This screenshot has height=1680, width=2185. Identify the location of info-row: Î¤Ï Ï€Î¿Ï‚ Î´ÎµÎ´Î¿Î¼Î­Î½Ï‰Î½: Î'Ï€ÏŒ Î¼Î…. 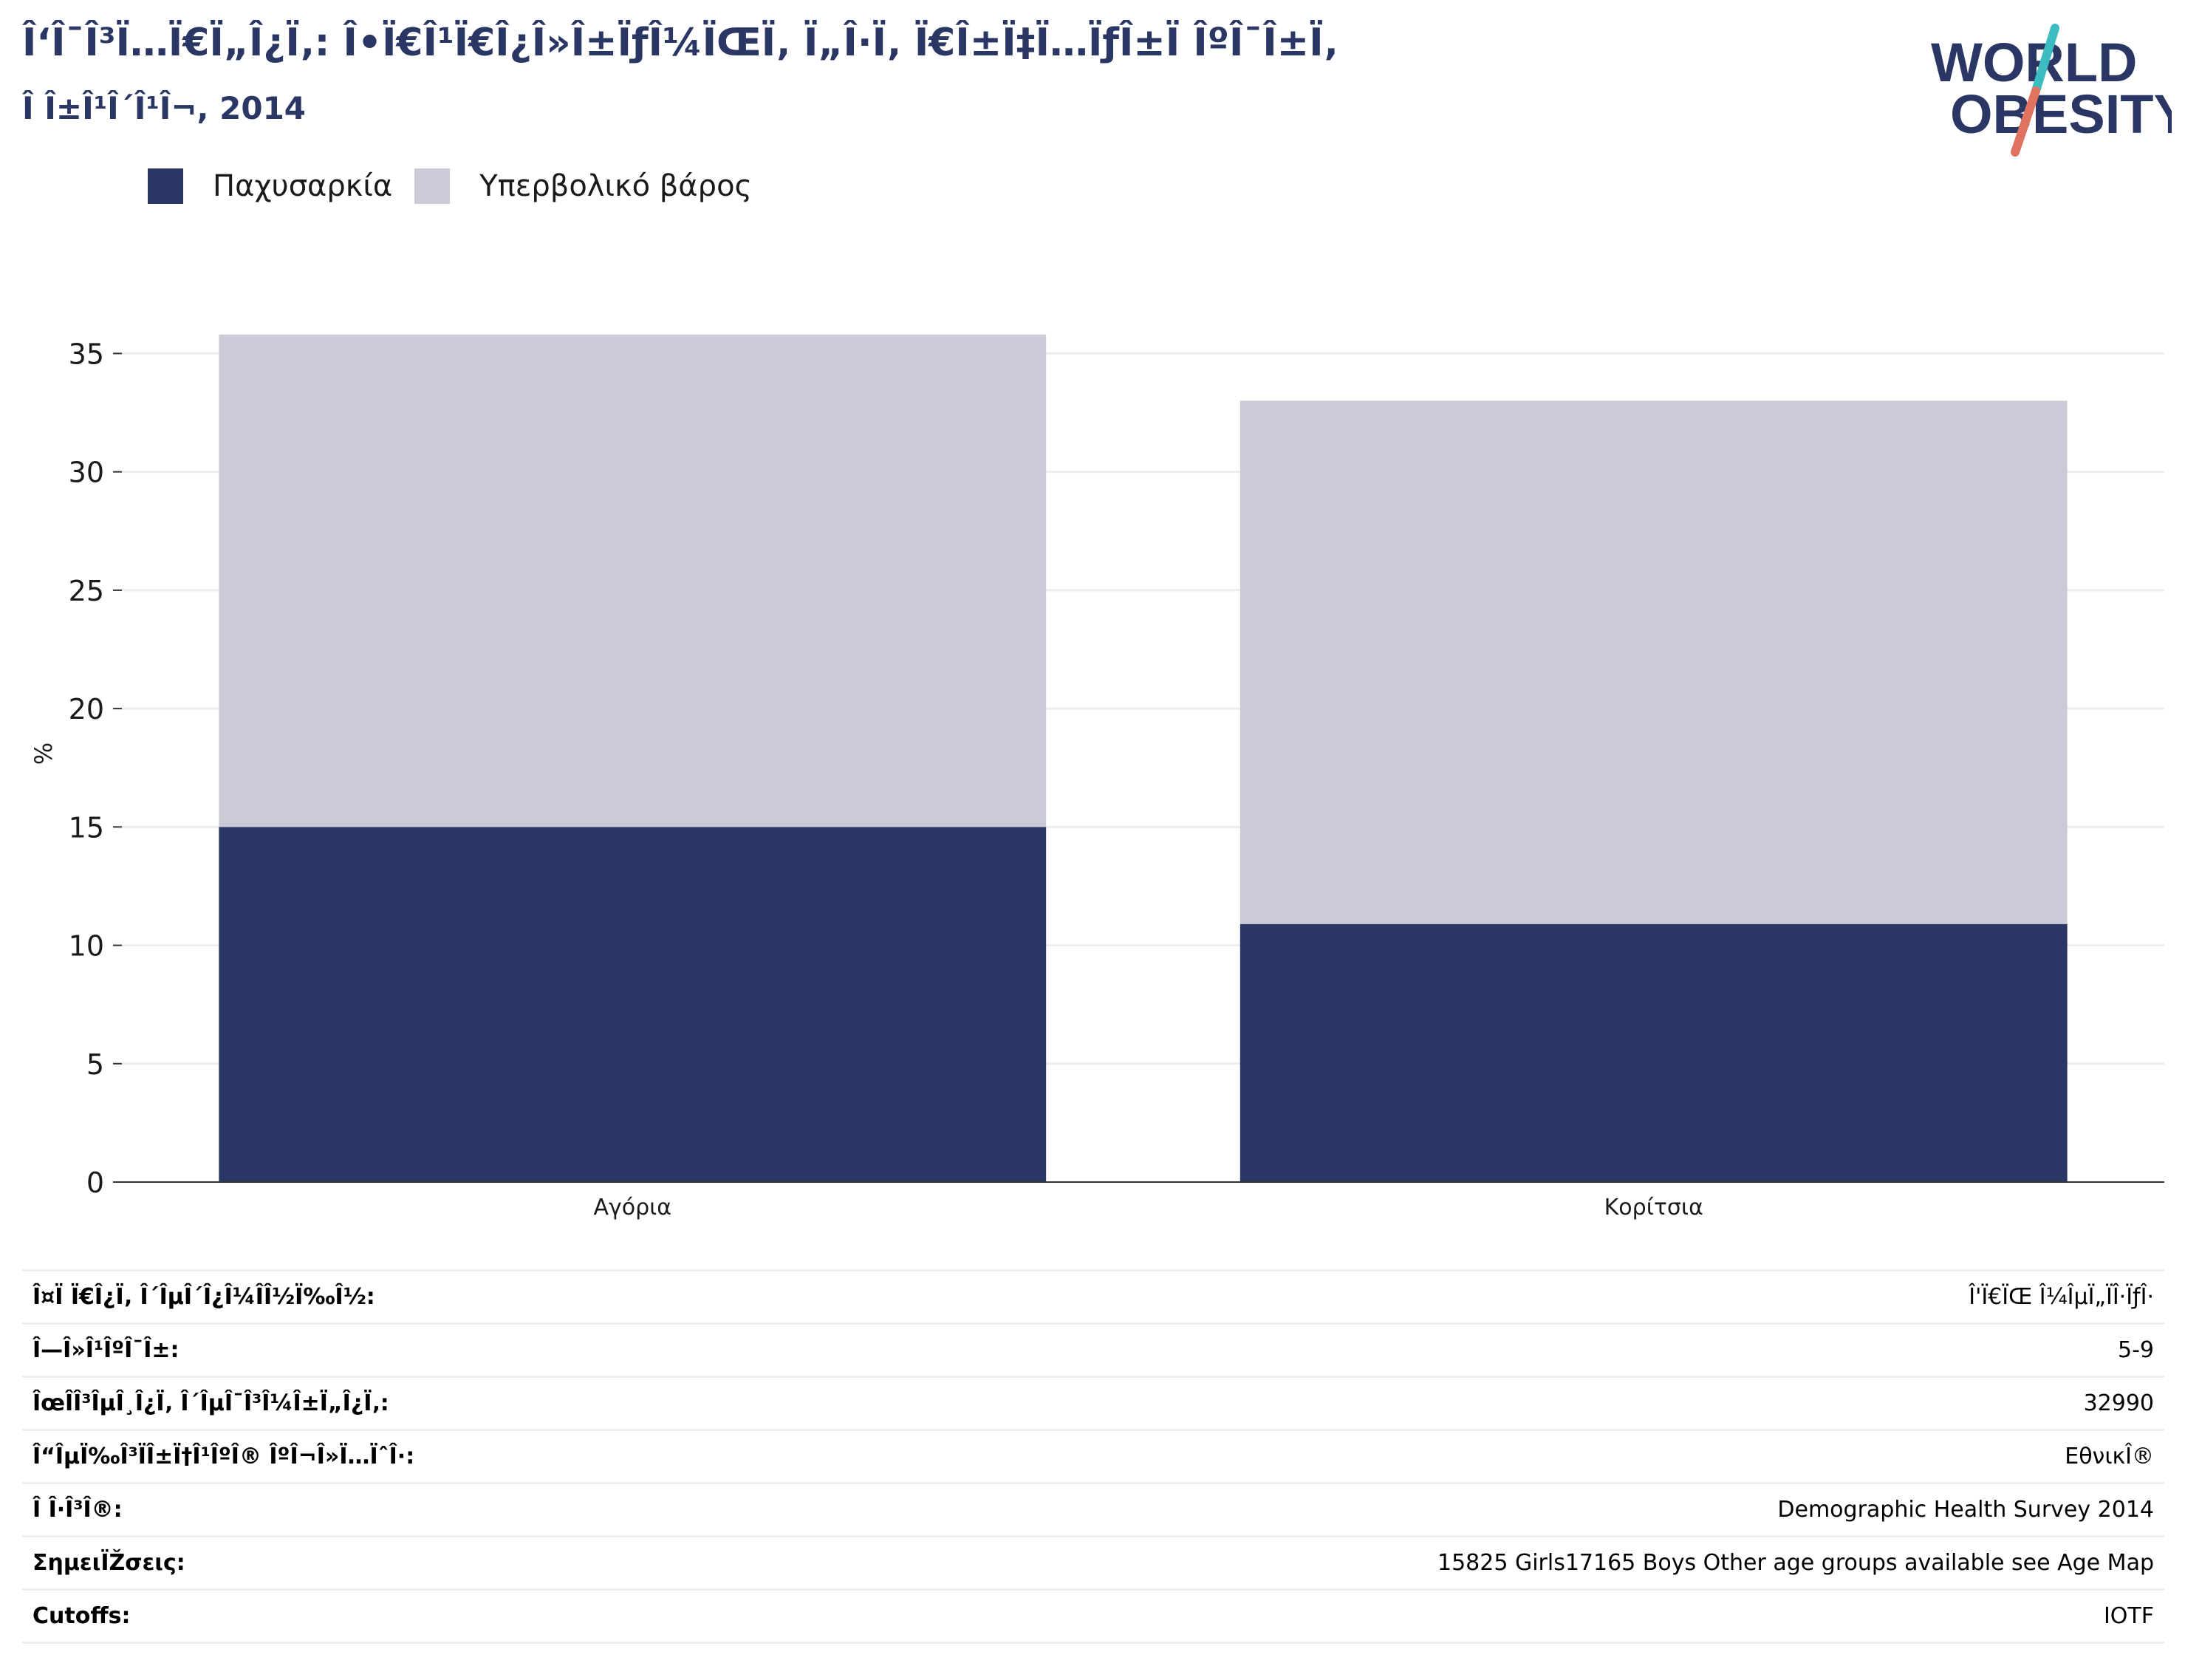
(1093, 1296).